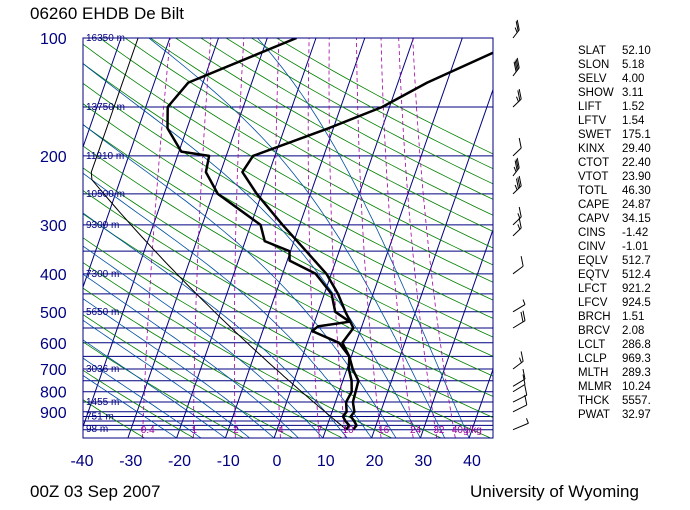 The width and height of the screenshot is (690, 510). Describe the element at coordinates (384, 430) in the screenshot. I see `mixing-ratio-label: 16` at that location.